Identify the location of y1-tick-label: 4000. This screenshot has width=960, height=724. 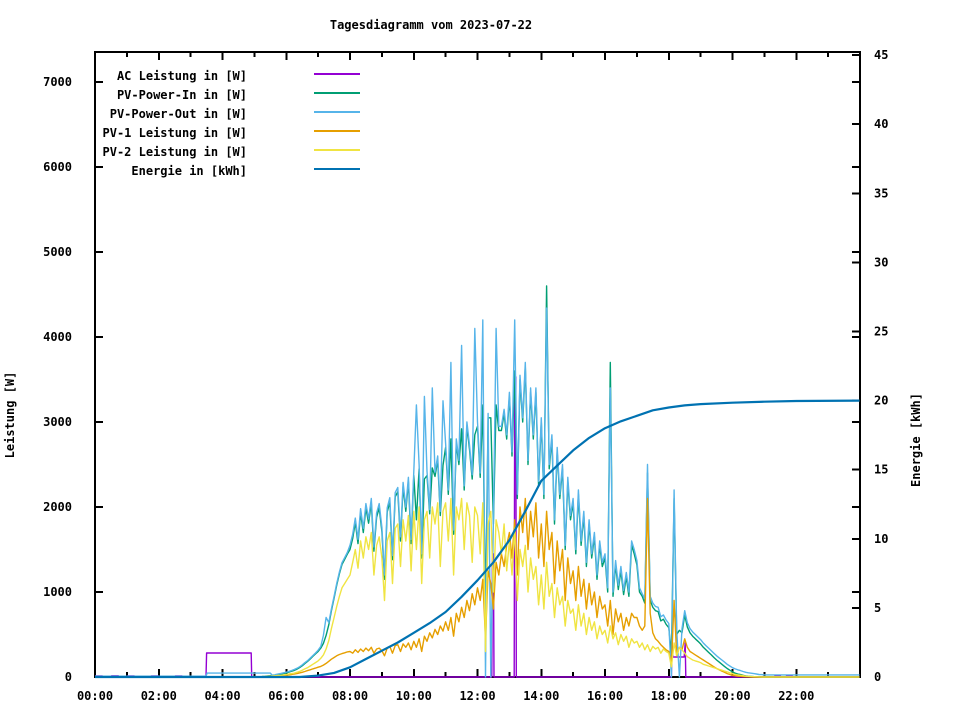
(57, 337).